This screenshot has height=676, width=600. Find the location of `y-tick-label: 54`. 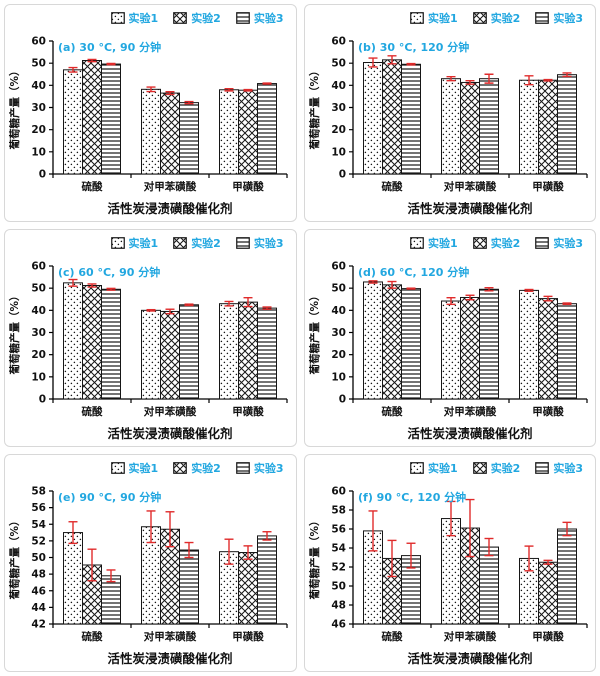

y-tick-label: 54 is located at coordinates (338, 549).